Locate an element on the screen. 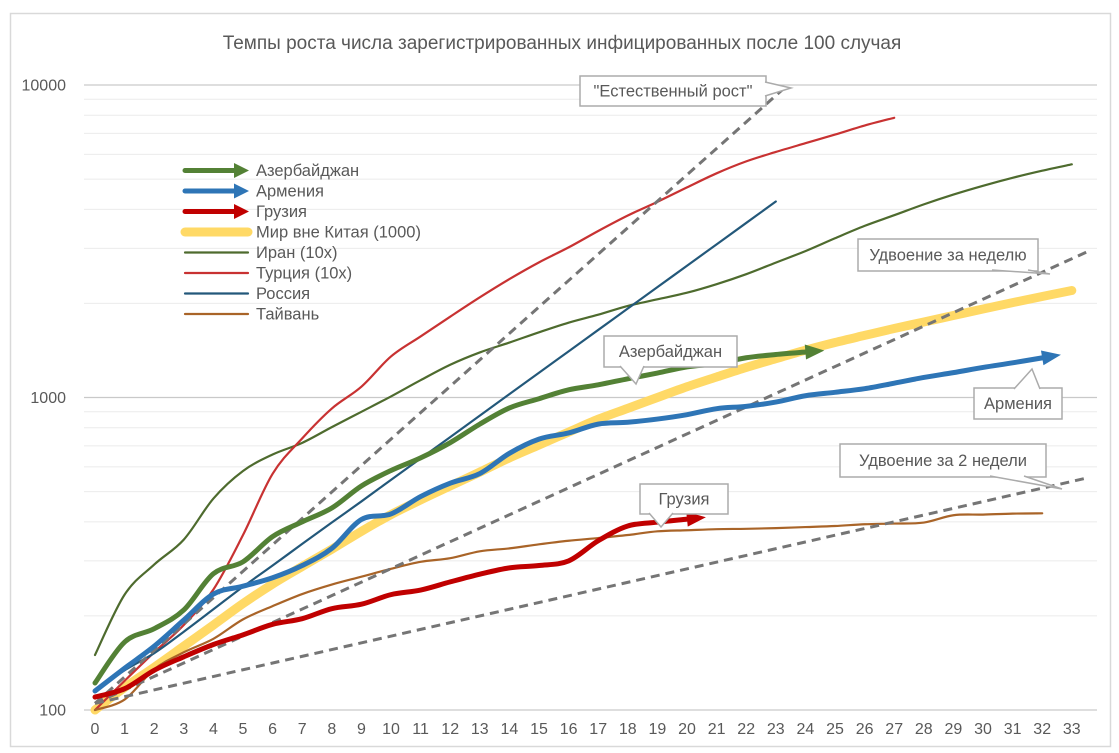 Image resolution: width=1119 pixels, height=753 pixels. x-tick-label: 4 is located at coordinates (213, 729).